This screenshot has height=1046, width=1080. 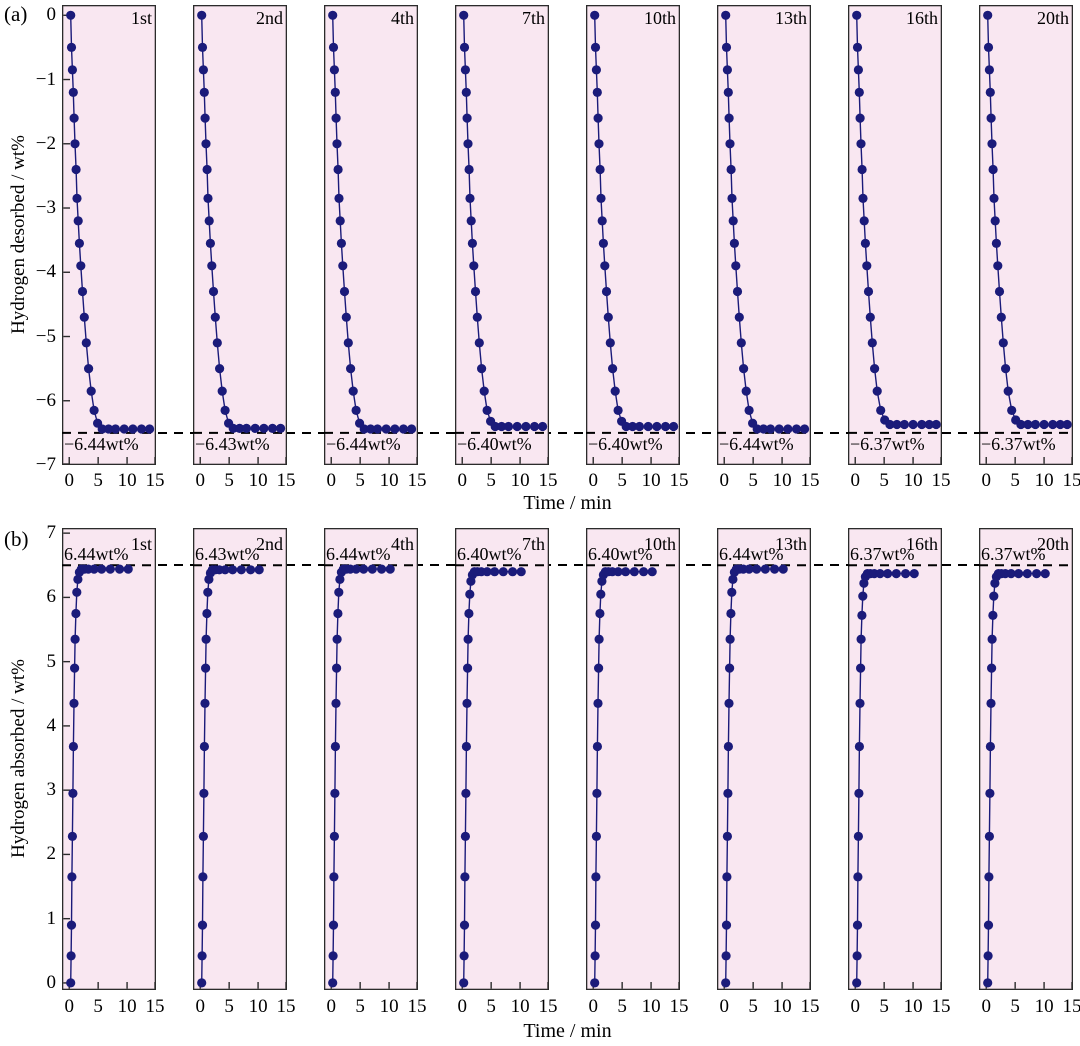 What do you see at coordinates (45, 272) in the screenshot?
I see `y-tick-label: −4` at bounding box center [45, 272].